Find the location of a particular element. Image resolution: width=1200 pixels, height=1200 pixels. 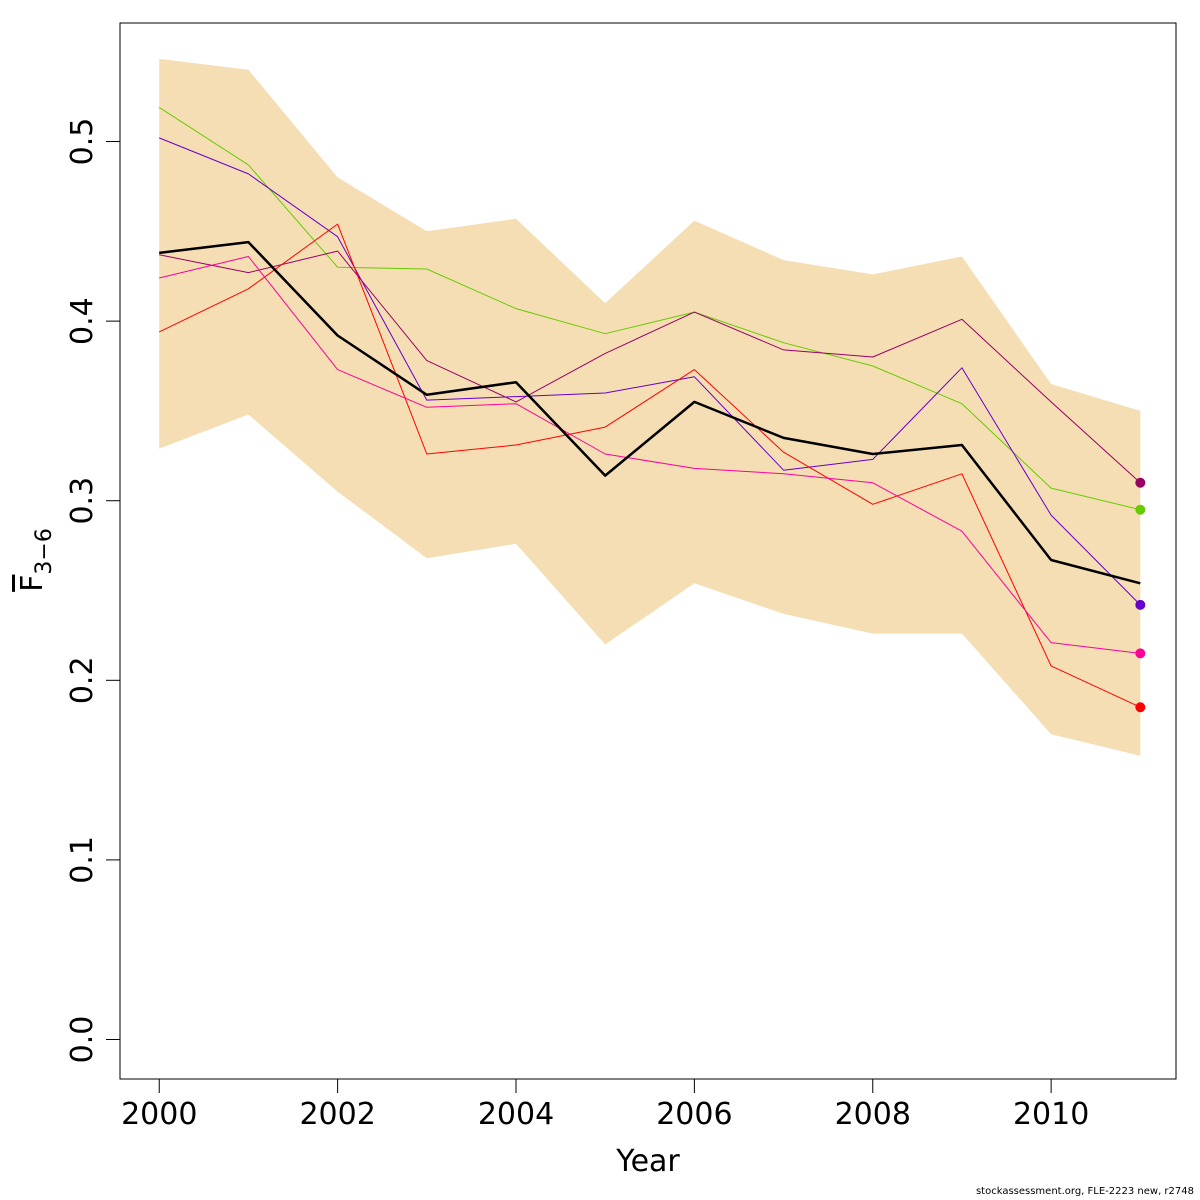

y-tick-label: 0.2 is located at coordinates (82, 680).